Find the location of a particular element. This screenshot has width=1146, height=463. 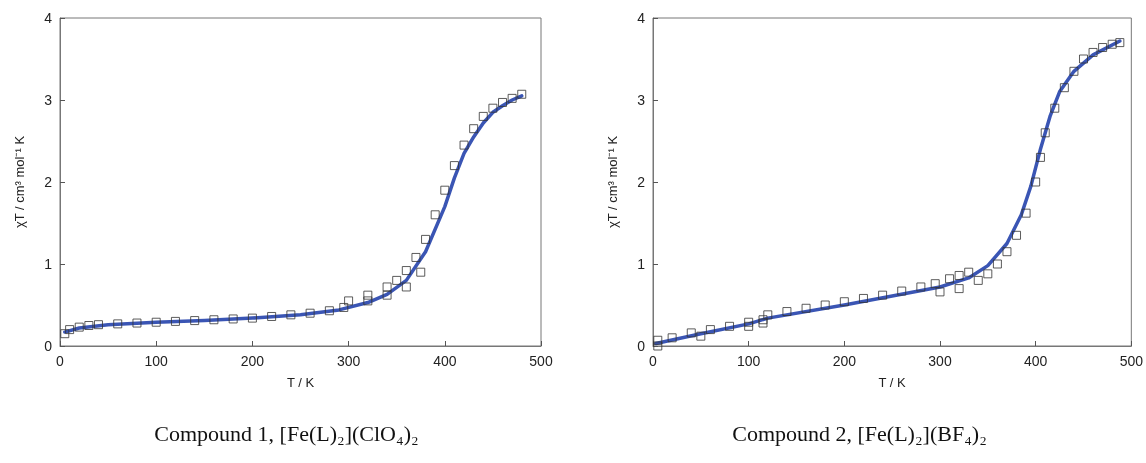

y-tick-label: 1 is located at coordinates (641, 264).